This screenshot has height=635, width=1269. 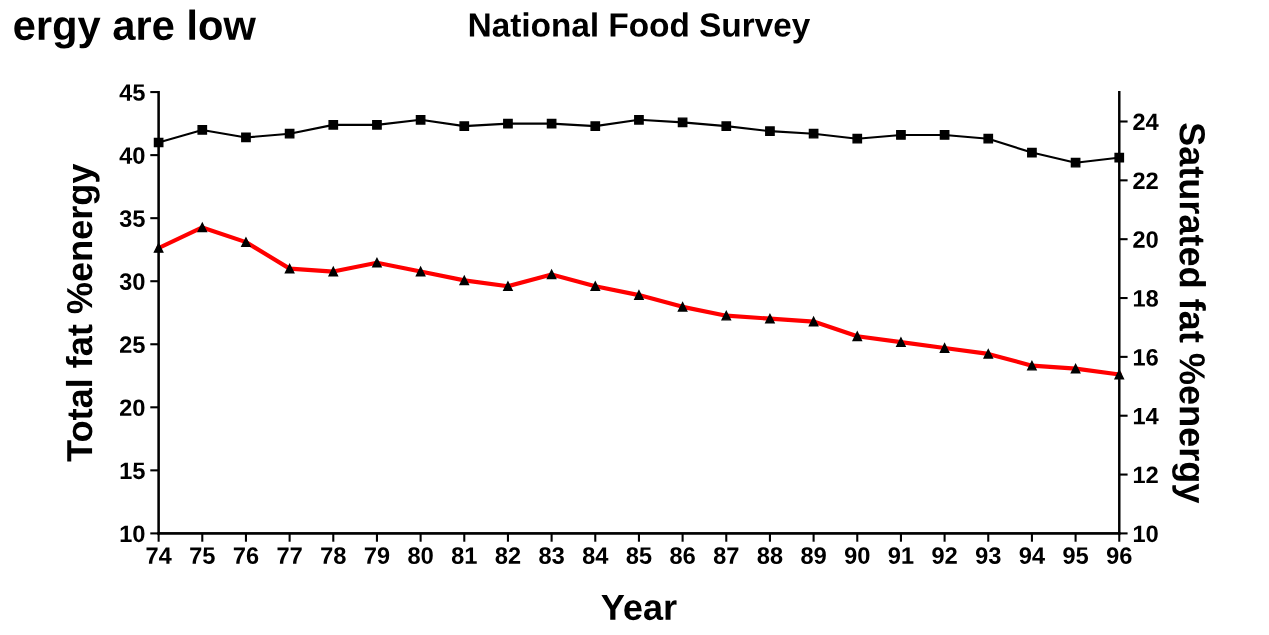 What do you see at coordinates (1032, 555) in the screenshot?
I see `x-tick-label: 94` at bounding box center [1032, 555].